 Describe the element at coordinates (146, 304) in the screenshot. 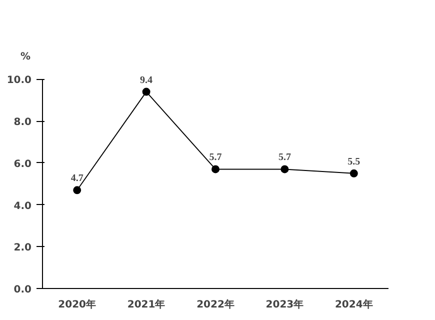

I see `x-tick-label: 2021年` at that location.